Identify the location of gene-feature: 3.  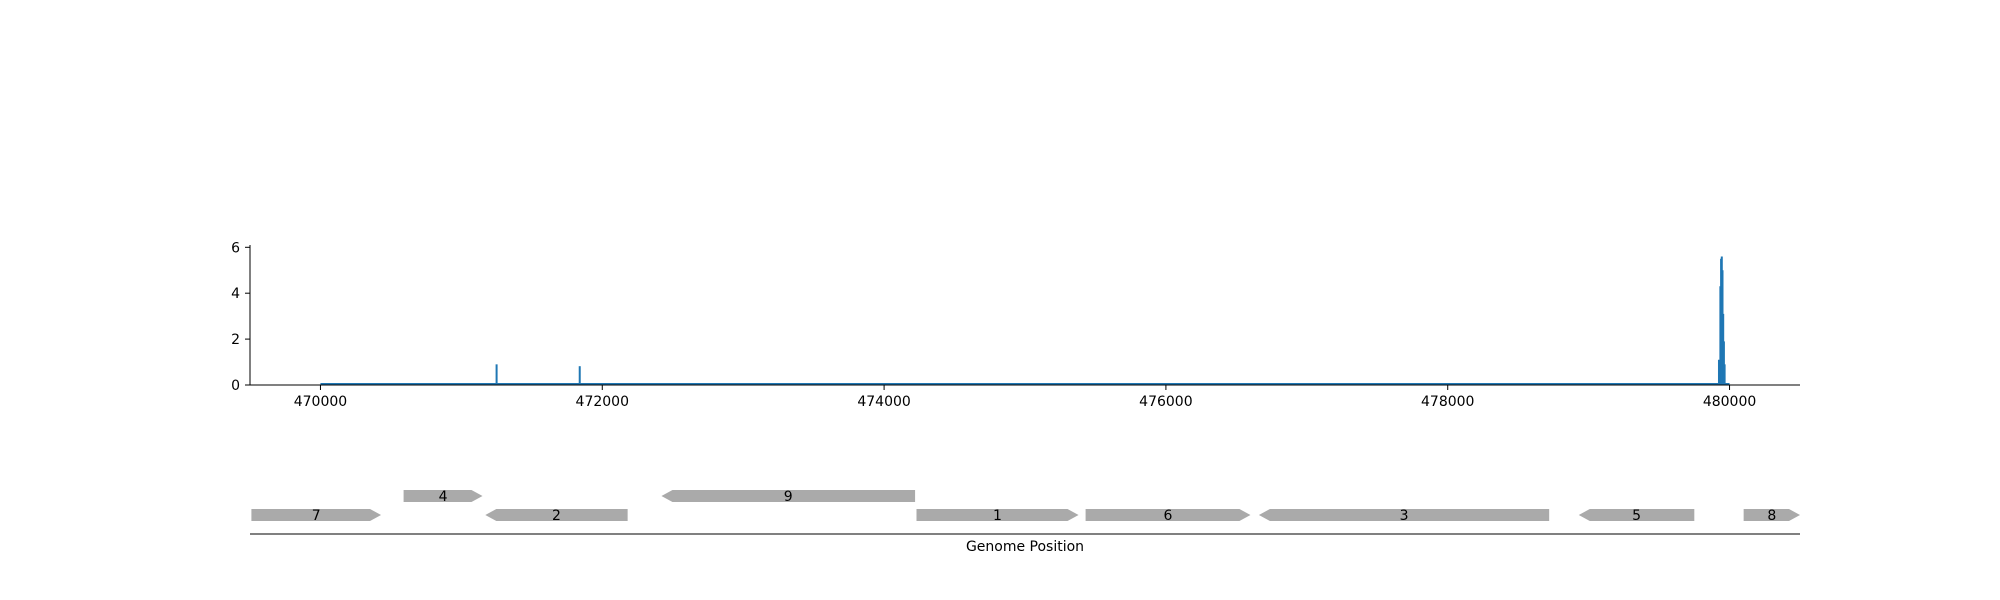
(1404, 516).